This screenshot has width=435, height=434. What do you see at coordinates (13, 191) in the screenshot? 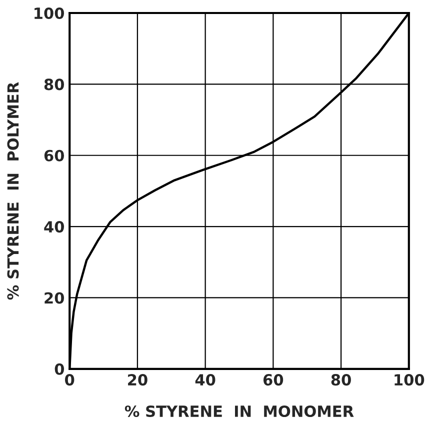
I see `y-axis-title: % STYRENE IN POLYMER` at bounding box center [13, 191].